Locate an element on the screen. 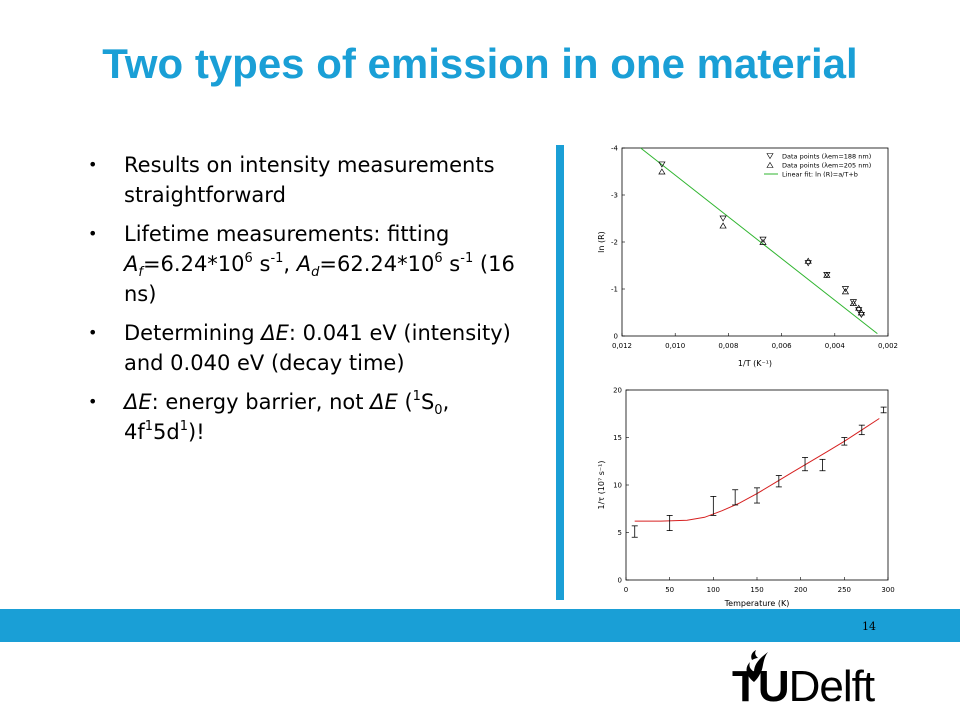 This screenshot has width=960, height=720. x-tick-label: 300 is located at coordinates (887, 590).